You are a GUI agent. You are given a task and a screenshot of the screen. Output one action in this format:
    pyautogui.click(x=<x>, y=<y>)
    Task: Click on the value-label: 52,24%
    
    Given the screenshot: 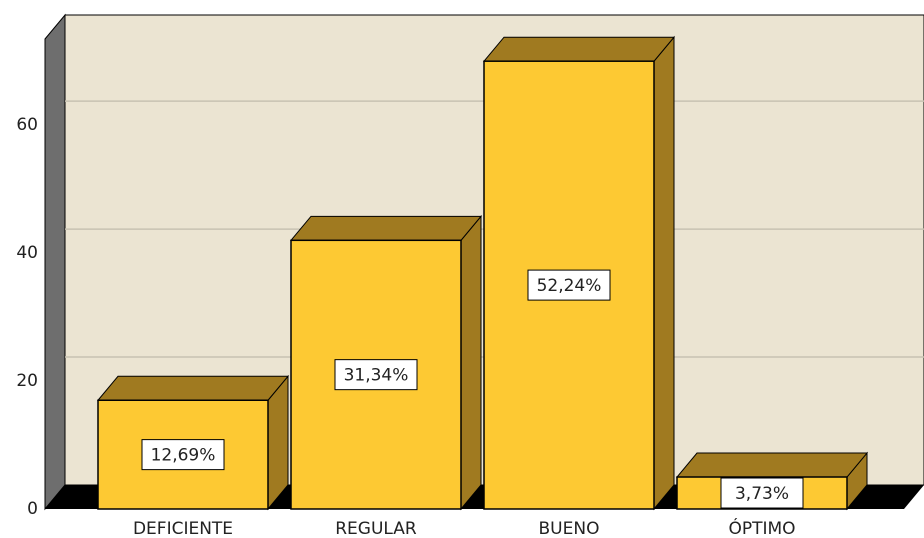 What is the action you would take?
    pyautogui.click(x=569, y=286)
    